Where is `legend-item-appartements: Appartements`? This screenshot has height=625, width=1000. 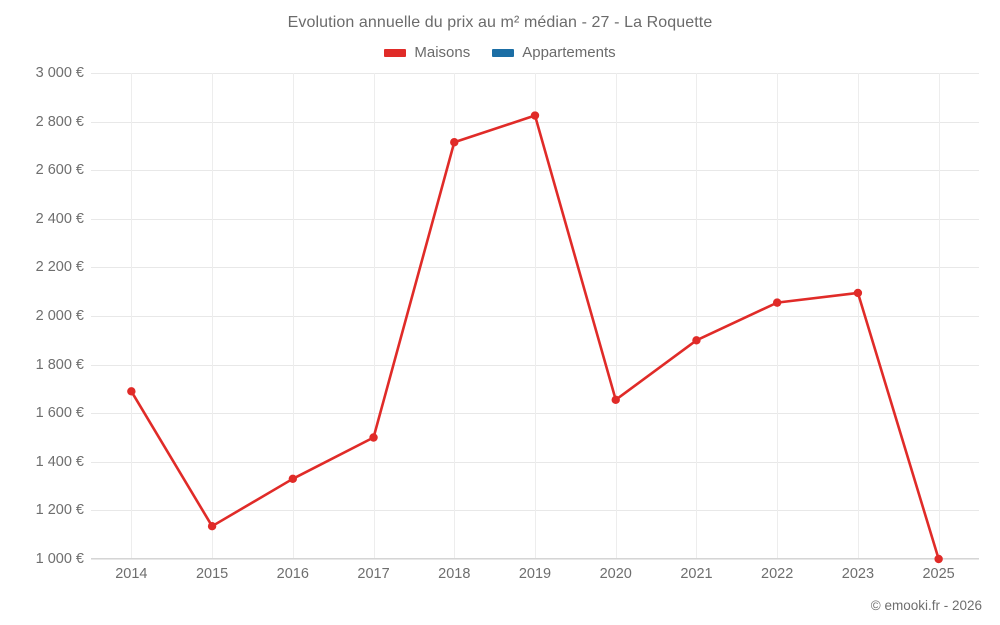
legend-item-appartements: Appartements is located at coordinates (554, 52).